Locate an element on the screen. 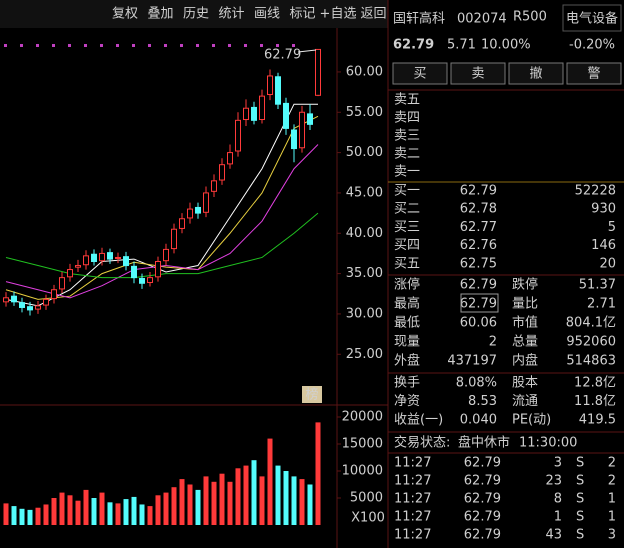 This screenshot has height=548, width=624. badge-bg is located at coordinates (312, 394).